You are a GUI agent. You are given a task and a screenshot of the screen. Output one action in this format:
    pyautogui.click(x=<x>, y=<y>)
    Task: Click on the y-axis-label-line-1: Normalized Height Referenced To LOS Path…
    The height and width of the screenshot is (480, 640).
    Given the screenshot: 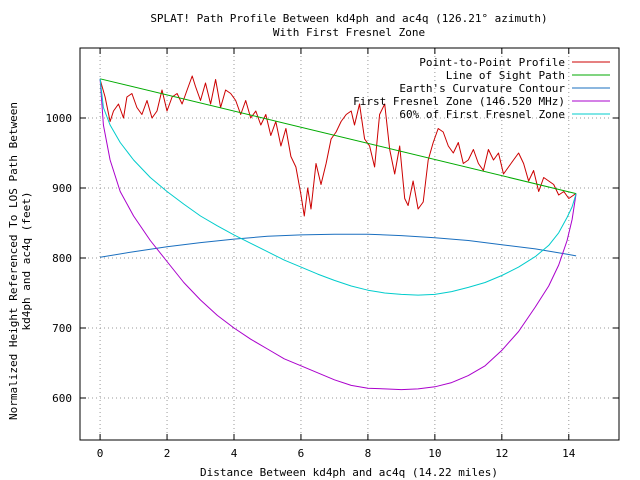 What is the action you would take?
    pyautogui.click(x=13, y=261)
    